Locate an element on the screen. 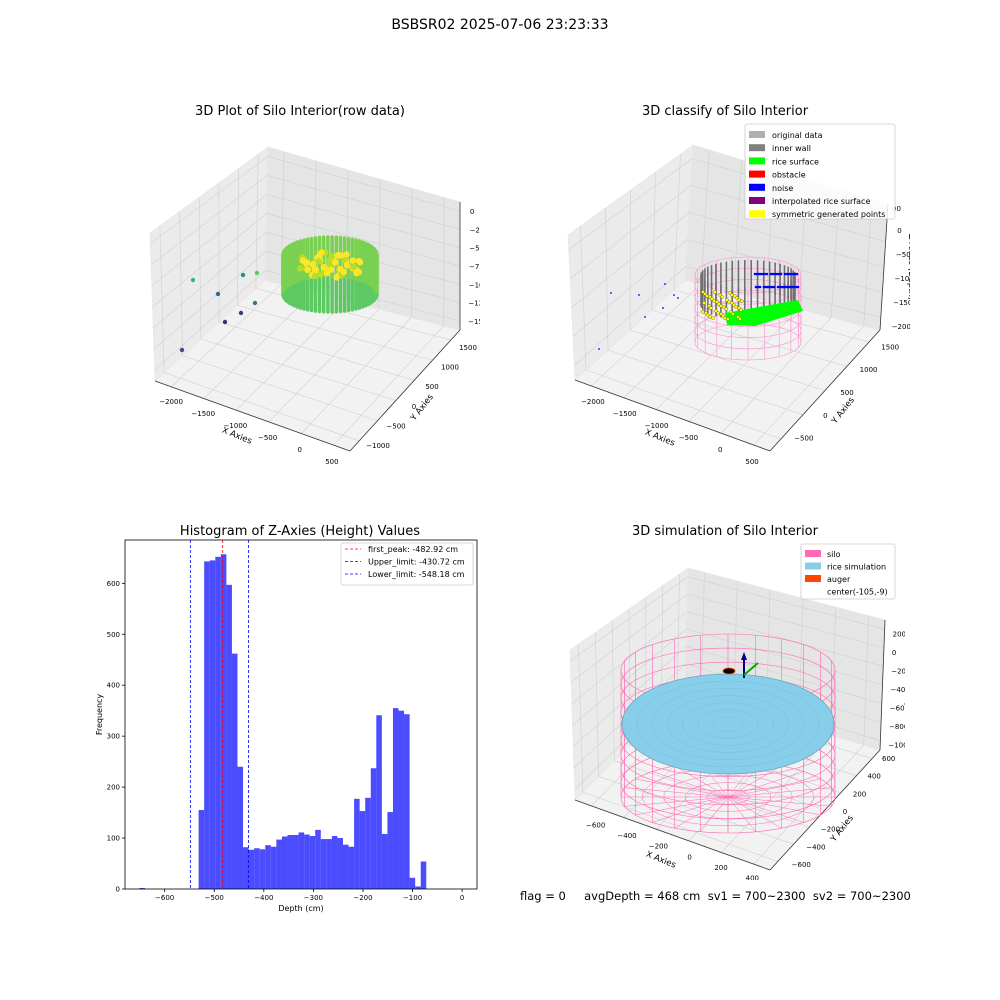 This screenshot has height=1000, width=1000. x-tick-label: −500 is located at coordinates (688, 438).